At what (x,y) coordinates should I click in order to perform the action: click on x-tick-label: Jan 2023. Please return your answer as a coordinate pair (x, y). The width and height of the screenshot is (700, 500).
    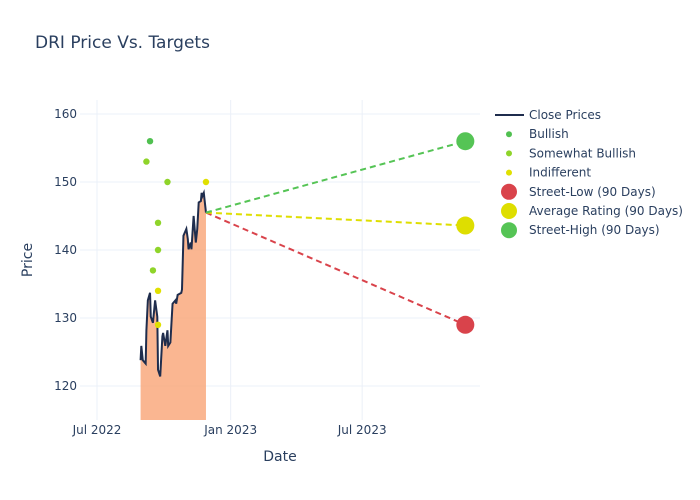
    Looking at the image, I should click on (230, 430).